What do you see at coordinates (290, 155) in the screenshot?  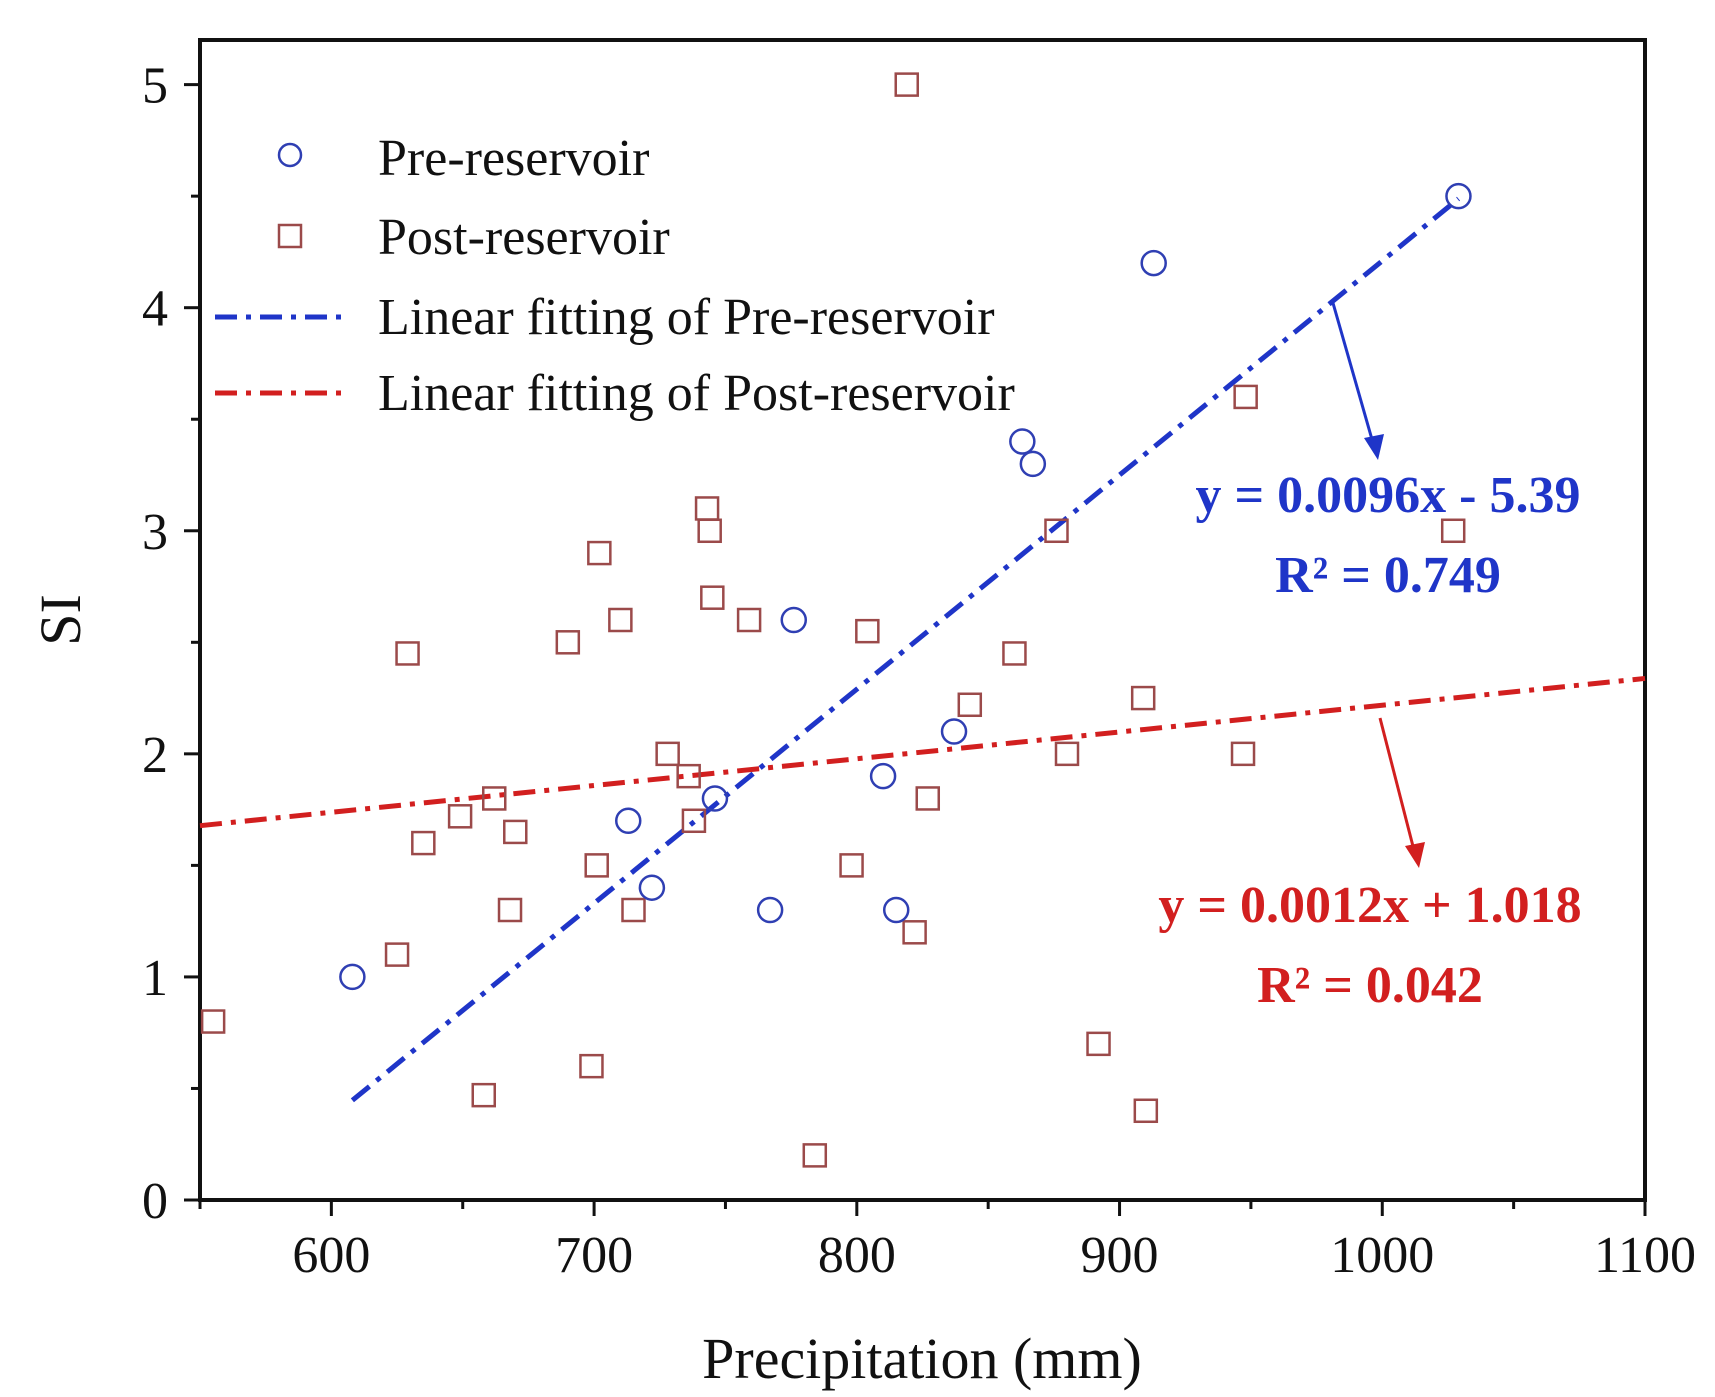 I see `legend-pre-marker` at bounding box center [290, 155].